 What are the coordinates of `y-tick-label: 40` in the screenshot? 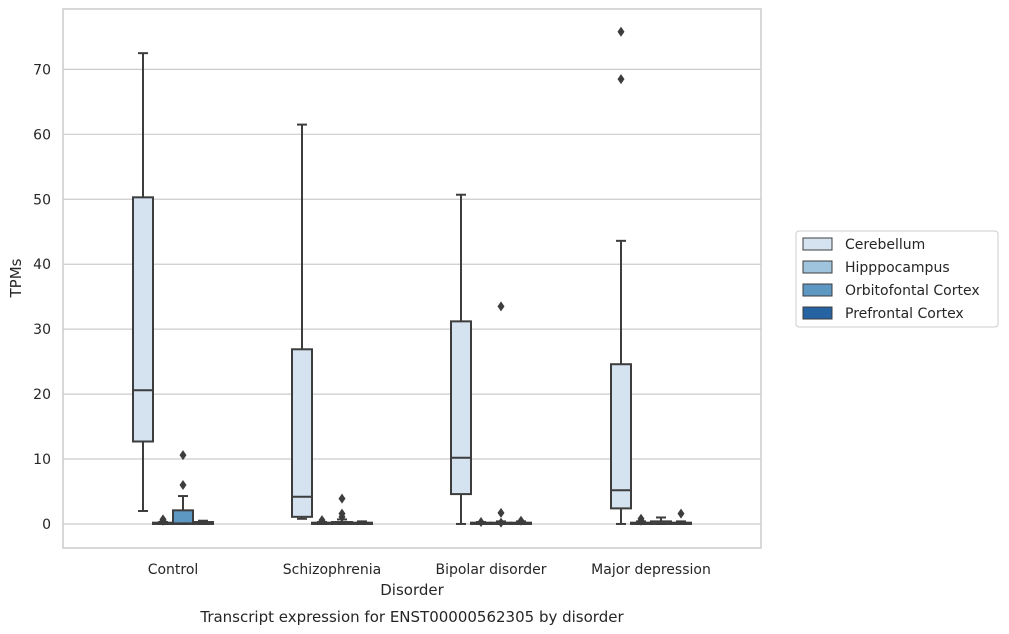 It's located at (42, 265).